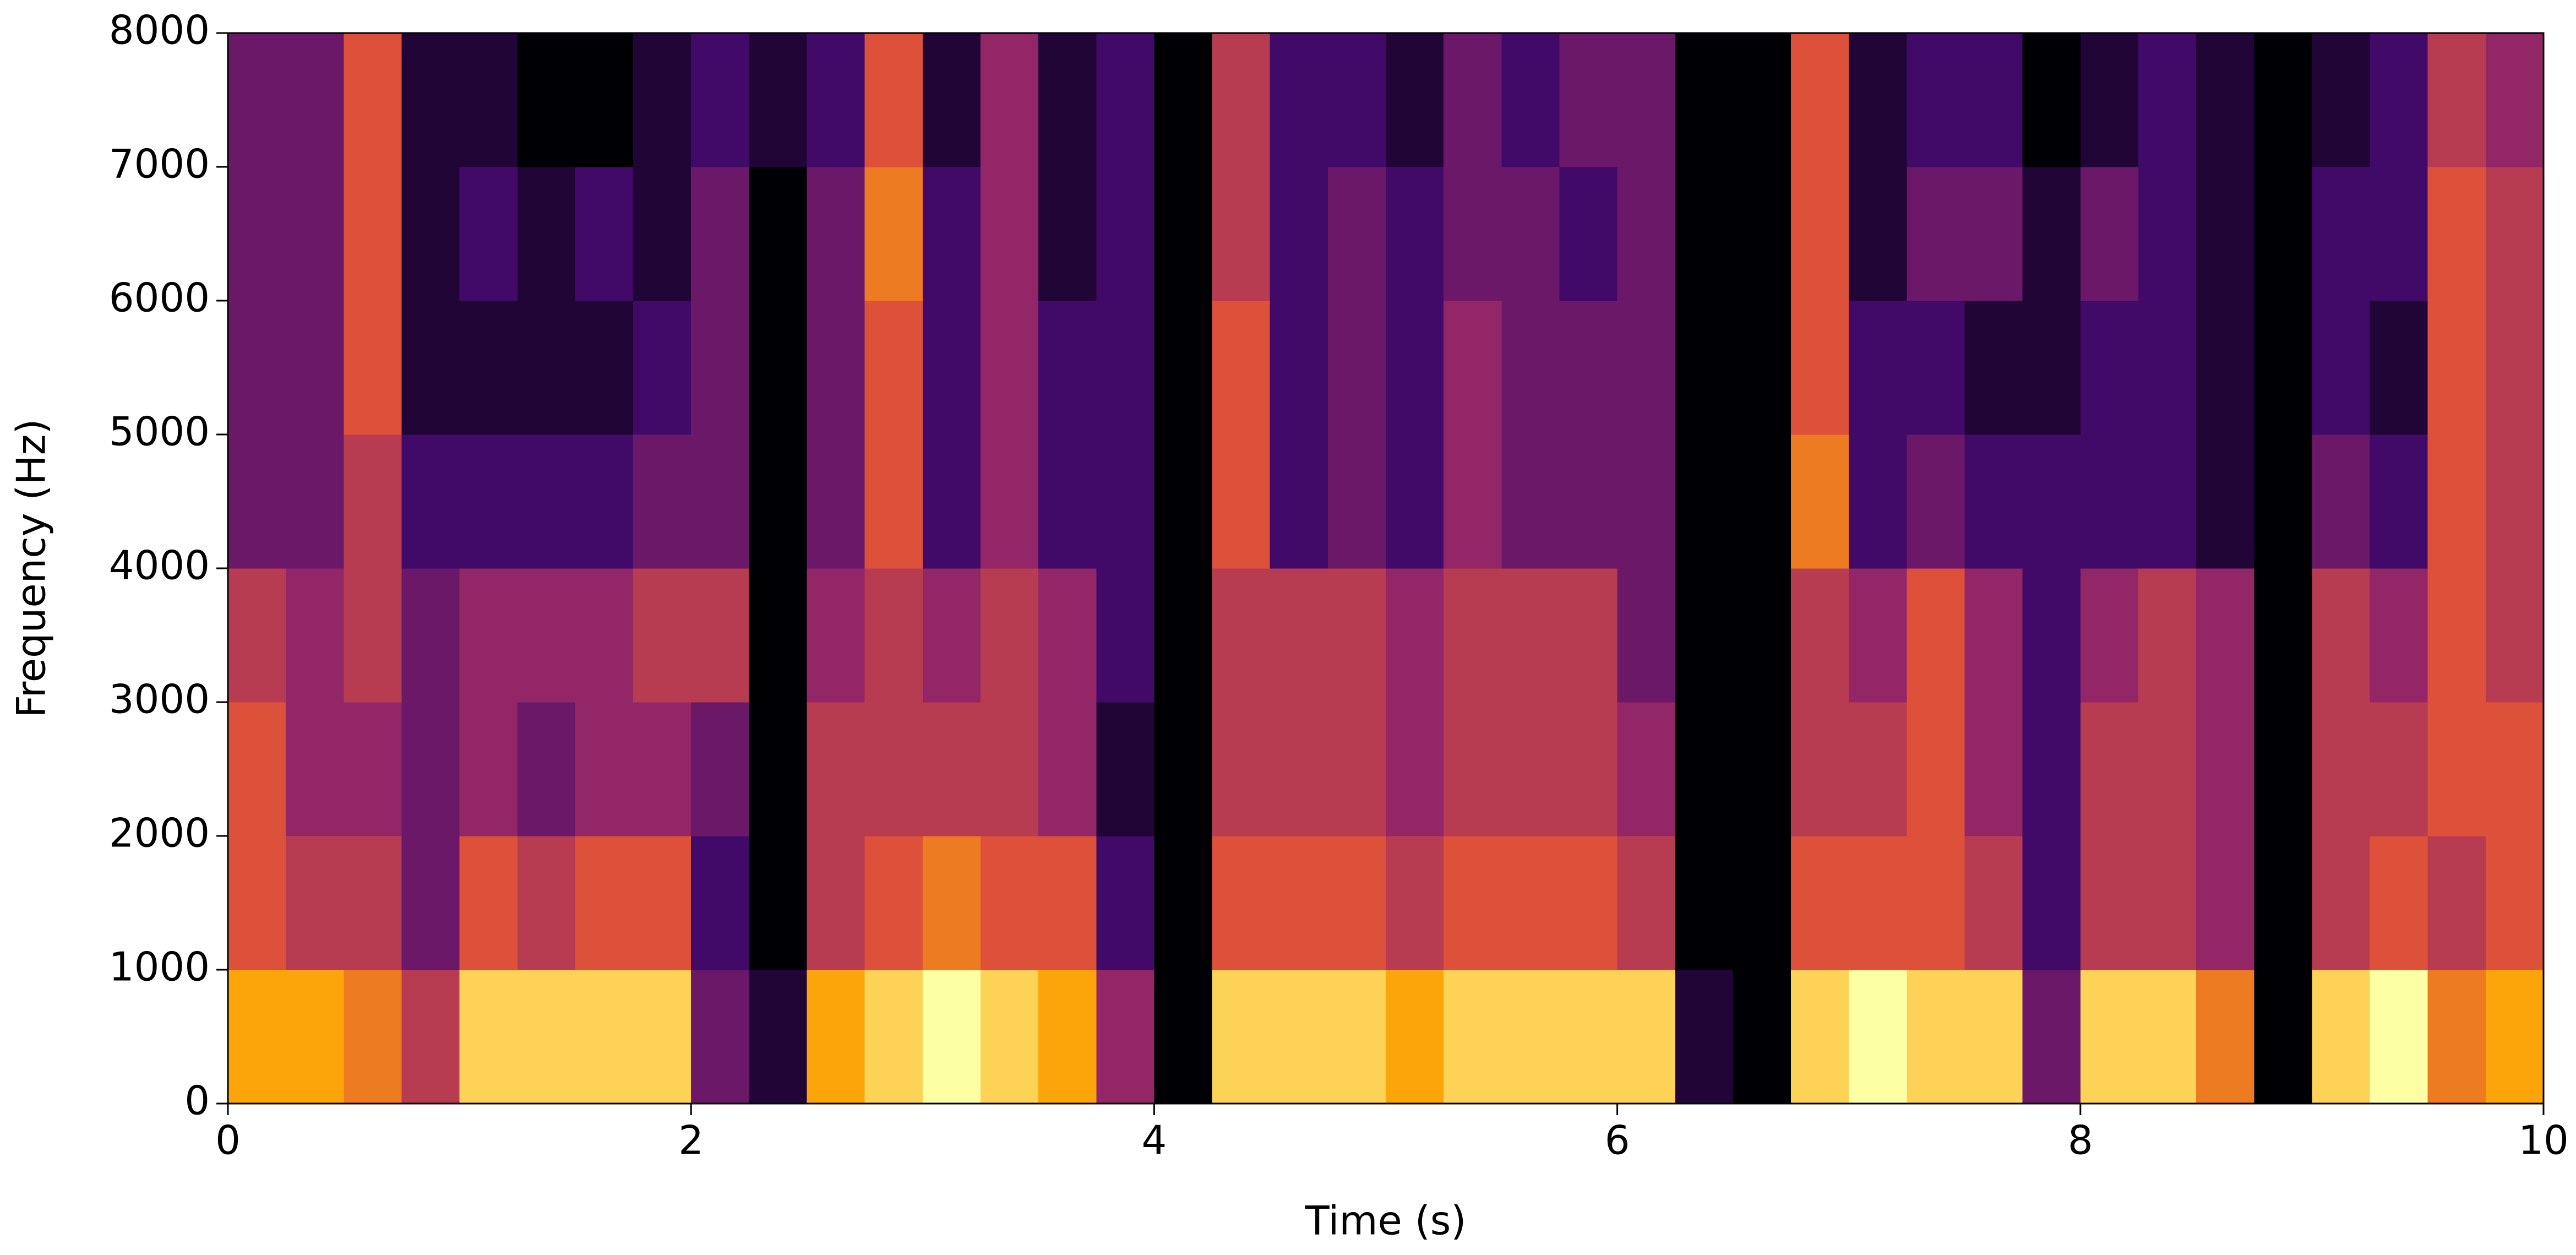 The image size is (2576, 1255). What do you see at coordinates (2543, 1140) in the screenshot?
I see `x-tick-label: 10` at bounding box center [2543, 1140].